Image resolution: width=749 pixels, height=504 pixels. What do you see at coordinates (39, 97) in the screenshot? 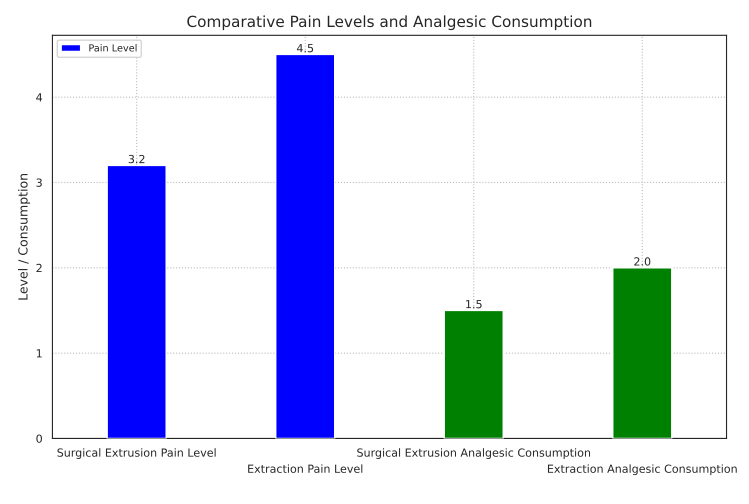
I see `y-tick-label: 4` at bounding box center [39, 97].